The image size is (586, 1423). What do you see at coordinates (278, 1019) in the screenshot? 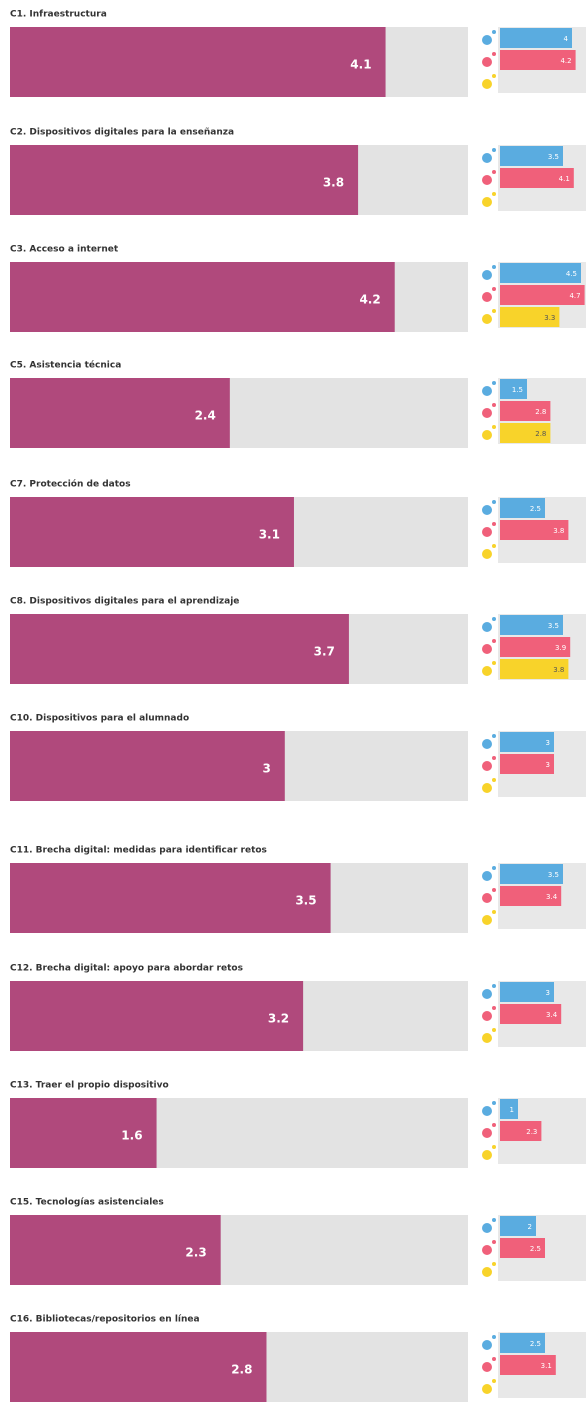
I see `bar-label: 3.2` at bounding box center [278, 1019].